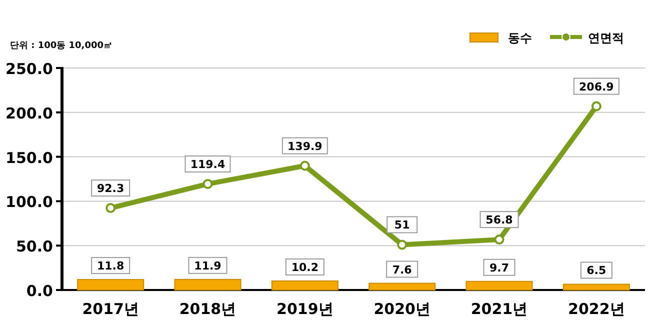  What do you see at coordinates (305, 309) in the screenshot?
I see `x-tick-label: 2019년` at bounding box center [305, 309].